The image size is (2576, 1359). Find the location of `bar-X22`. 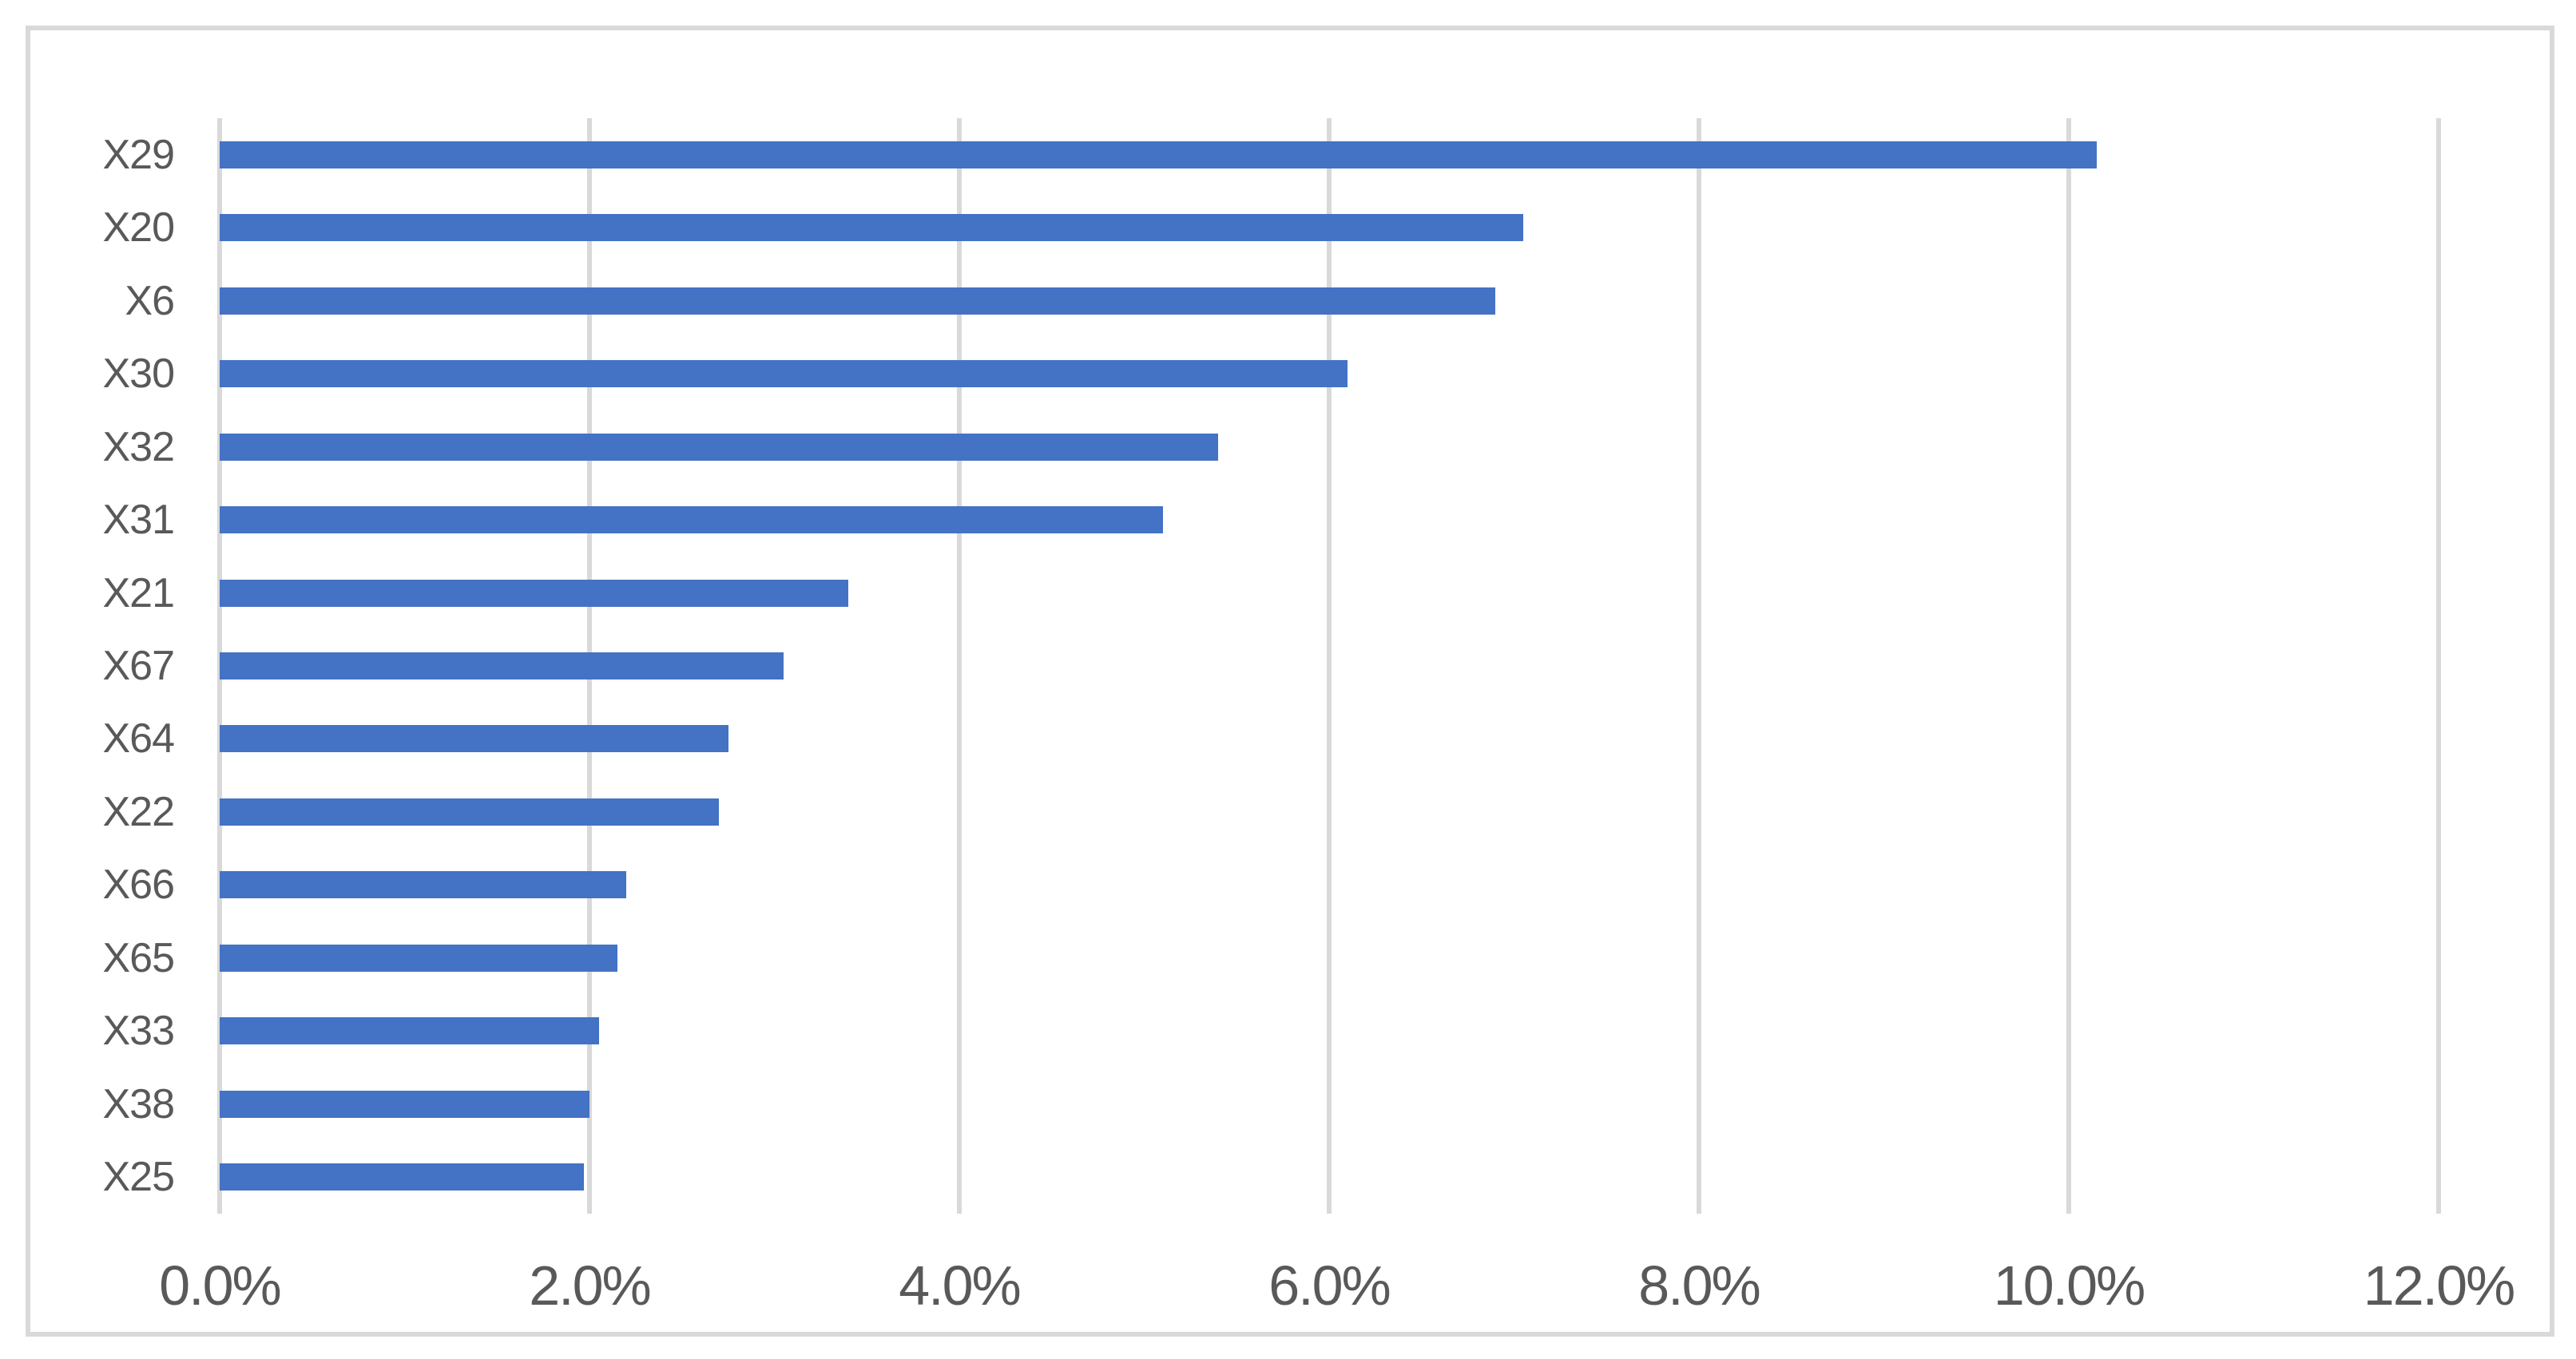

bar-X22 is located at coordinates (470, 812).